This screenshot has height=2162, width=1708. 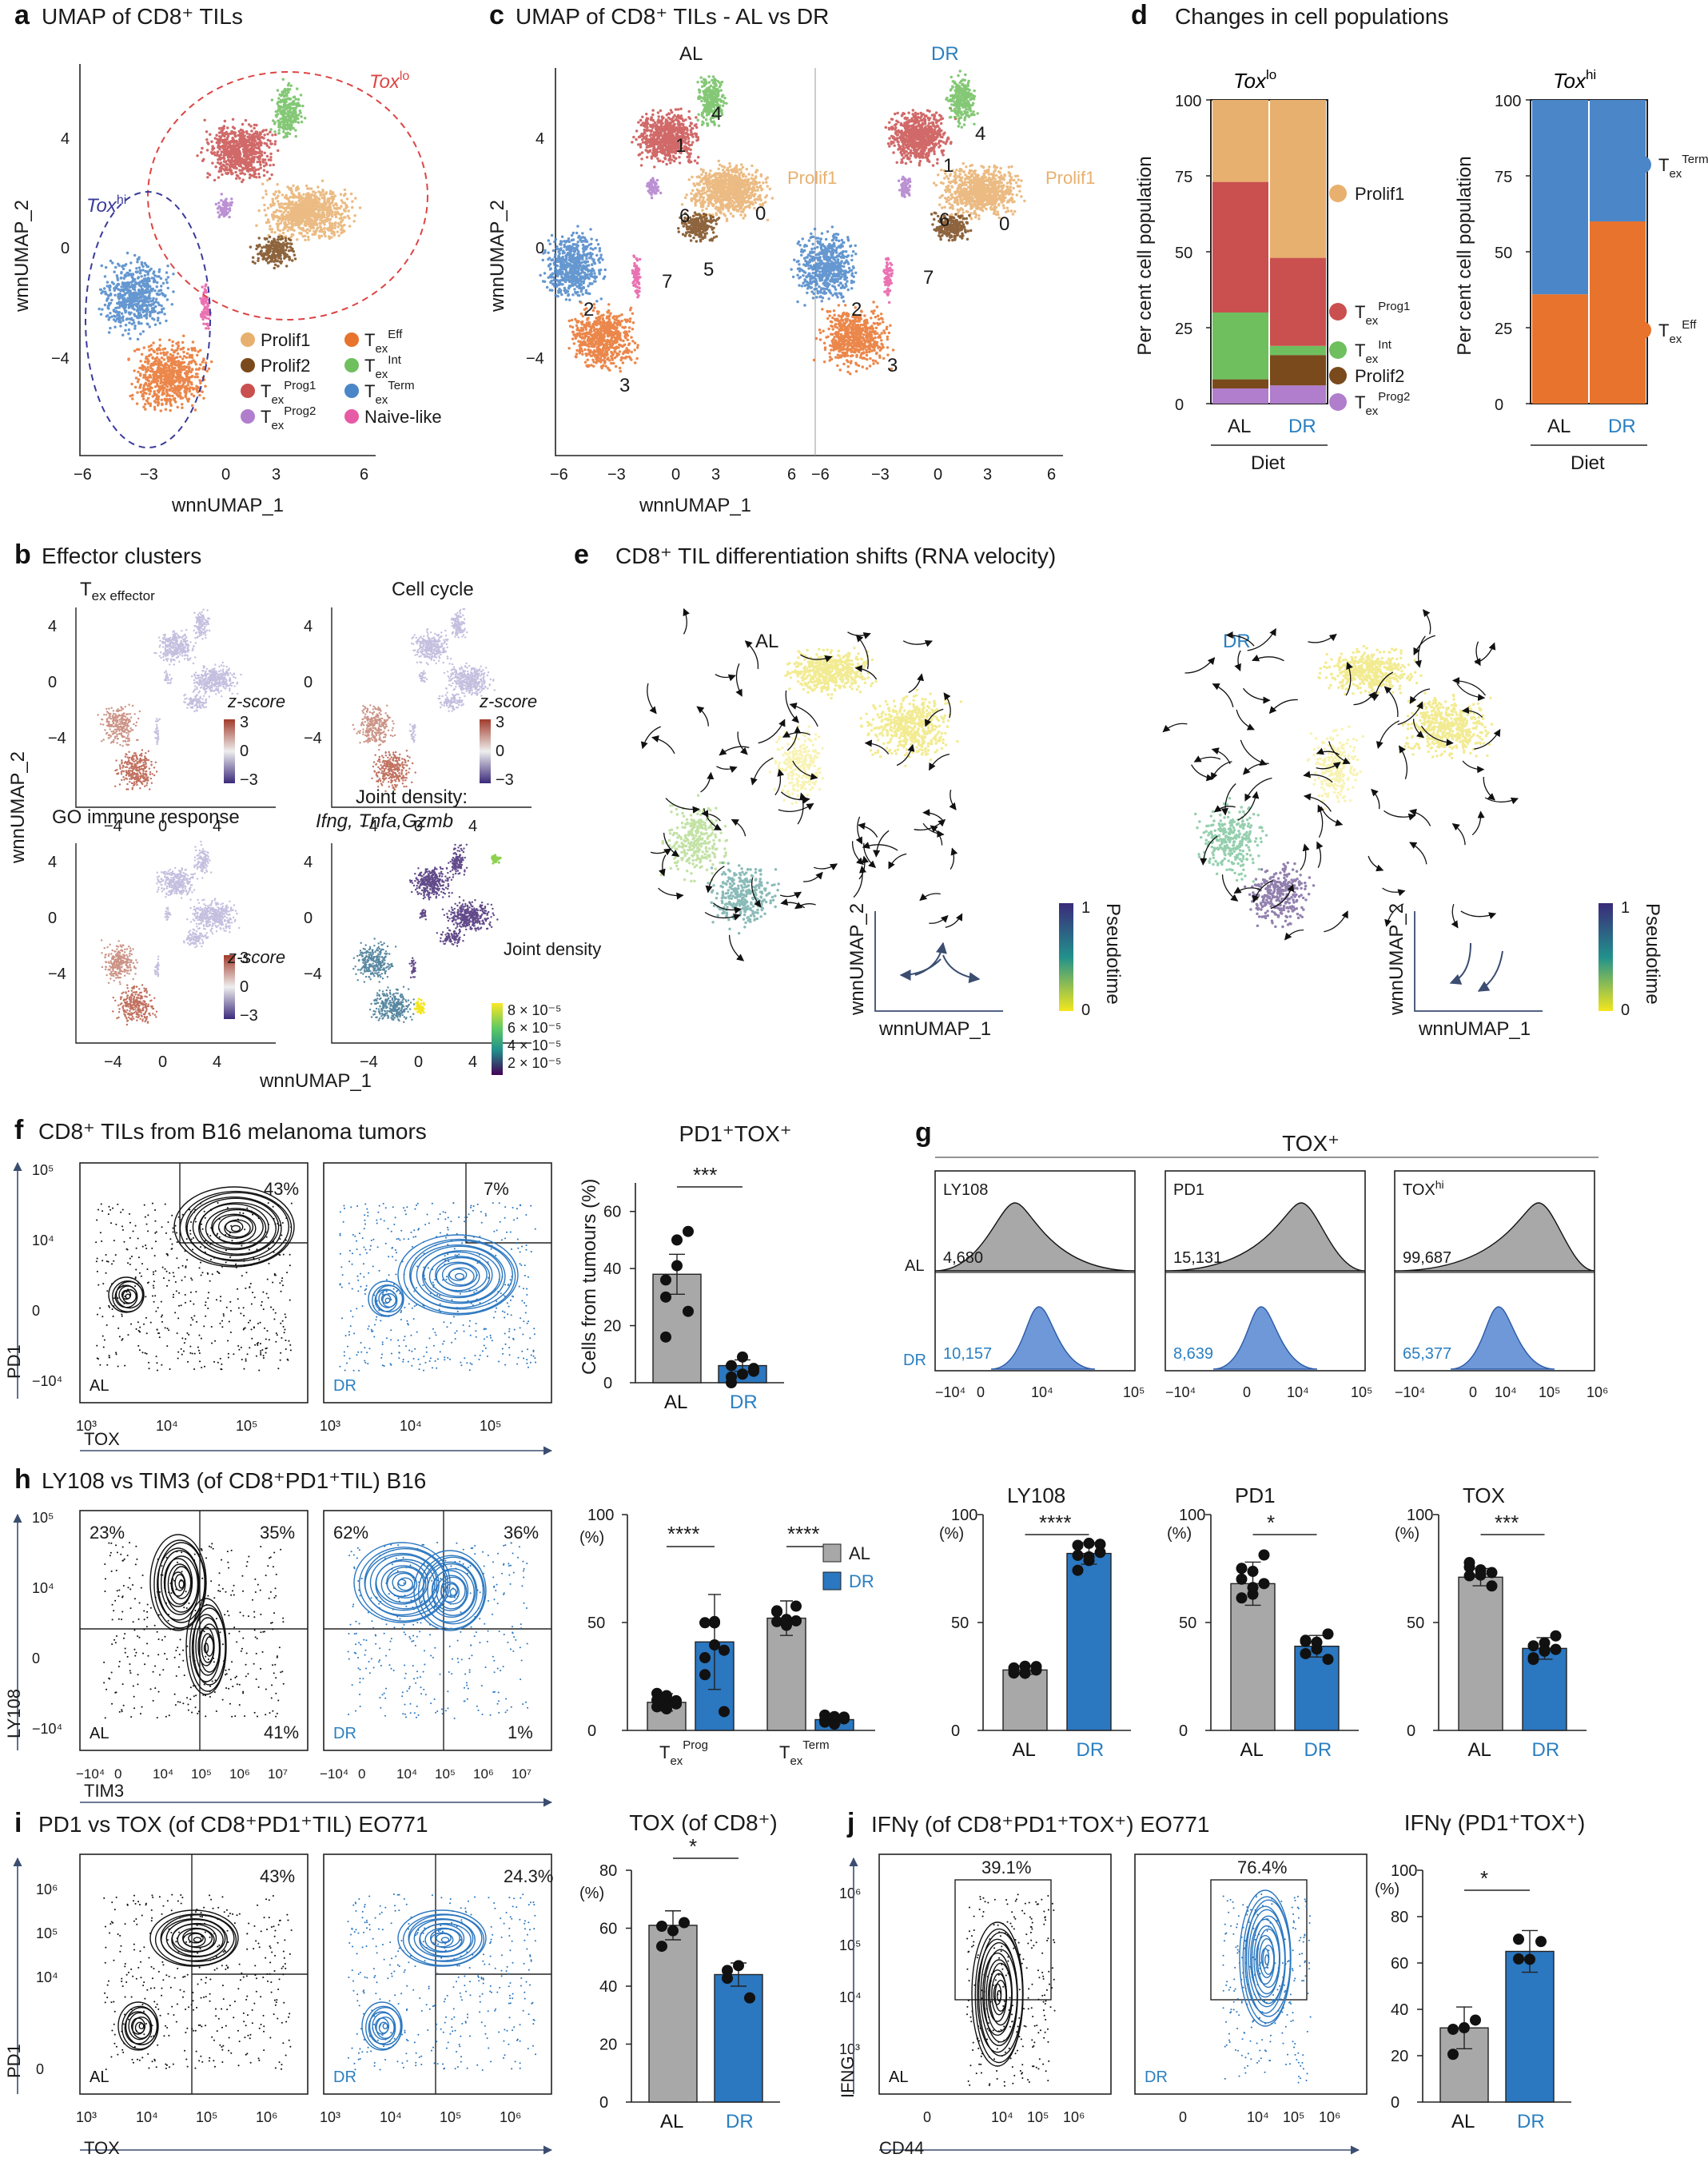 What do you see at coordinates (1183, 177) in the screenshot?
I see `stack-ytick: 75` at bounding box center [1183, 177].